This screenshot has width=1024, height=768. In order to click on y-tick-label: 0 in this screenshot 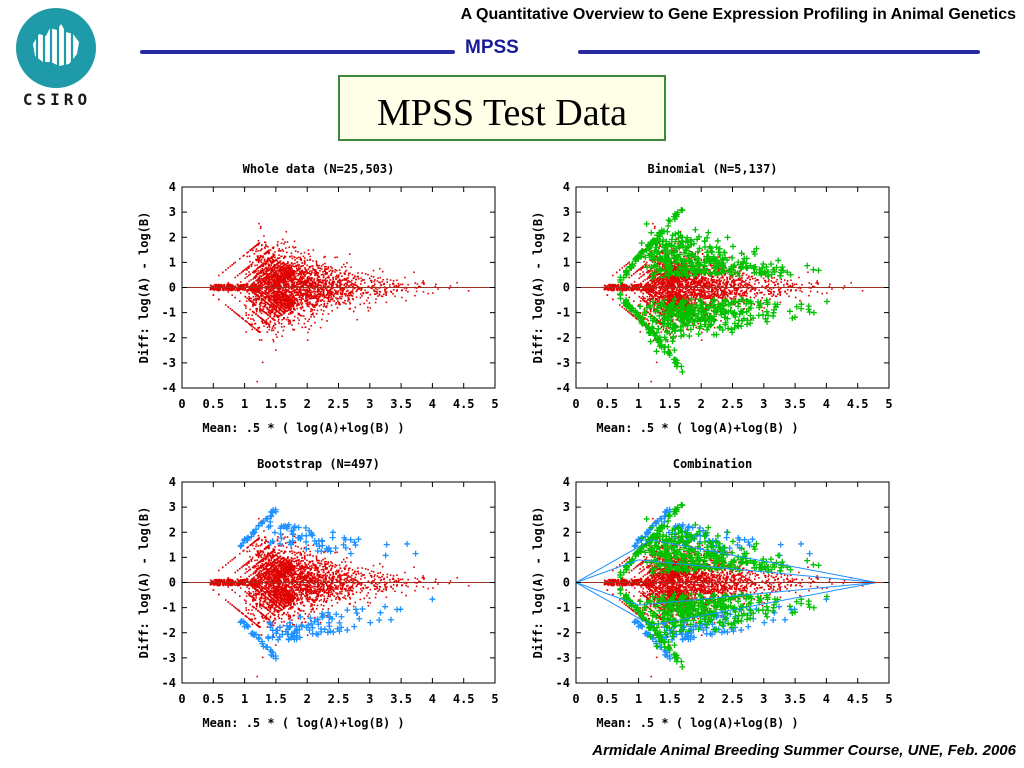, I will do `click(172, 288)`.